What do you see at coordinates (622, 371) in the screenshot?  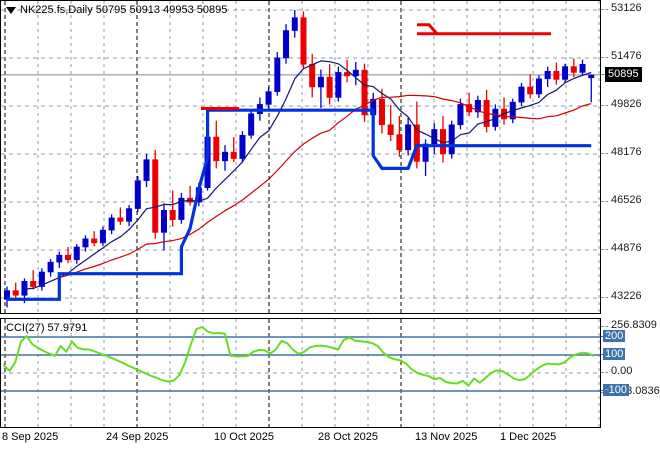 I see `cci-tick-label: 0.00` at bounding box center [622, 371].